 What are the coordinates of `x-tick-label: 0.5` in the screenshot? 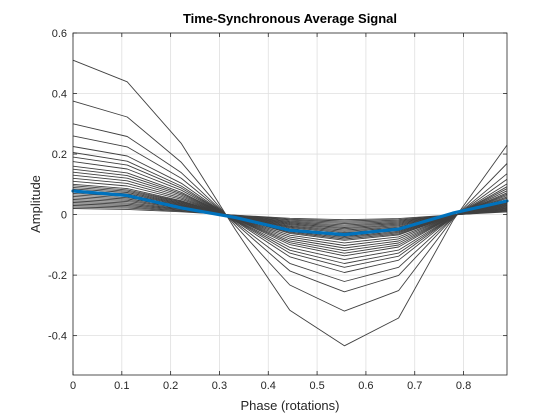 It's located at (316, 386).